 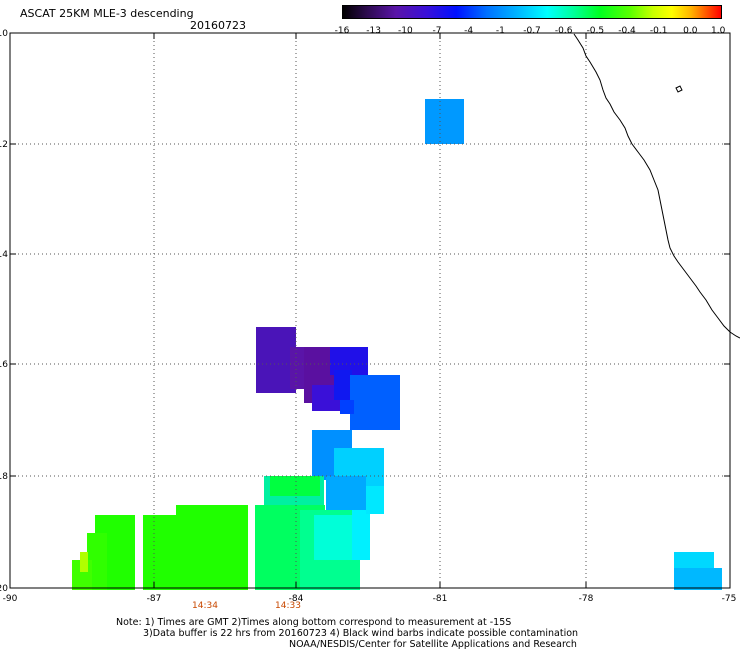 I want to click on colorbar-tick: -13, so click(x=373, y=31).